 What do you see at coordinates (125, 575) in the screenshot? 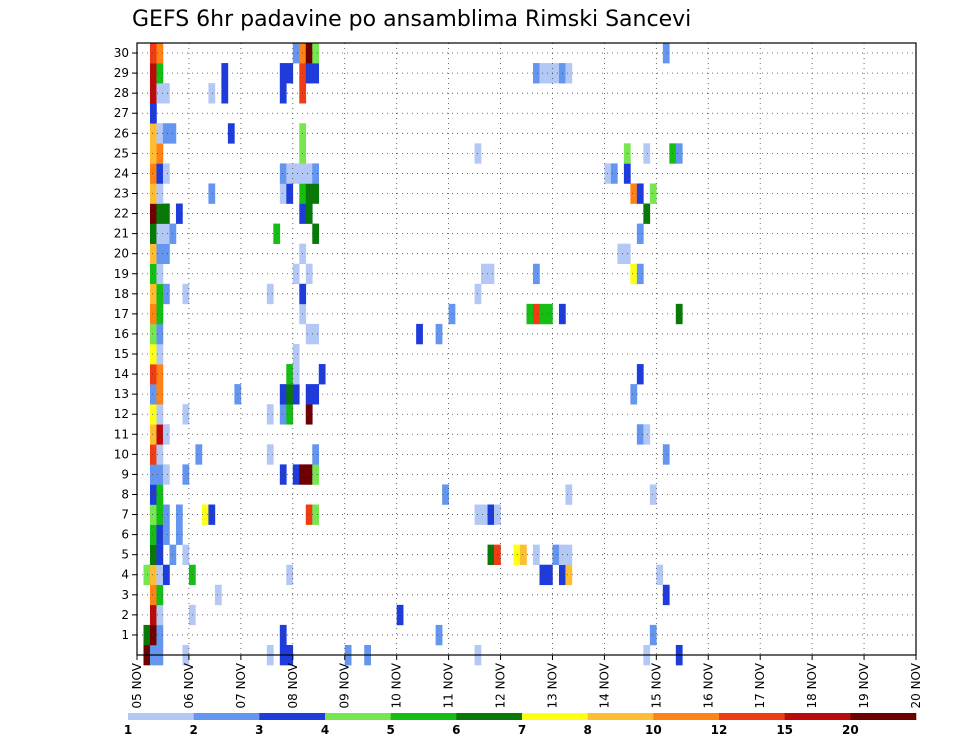
I see `y-tick-label: 4` at bounding box center [125, 575].